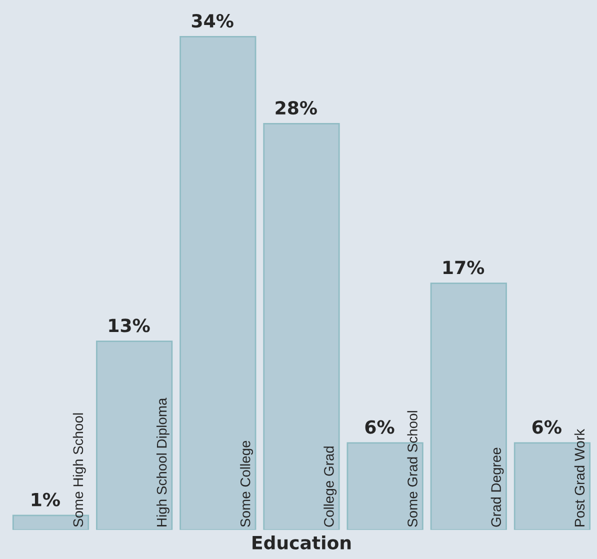 The width and height of the screenshot is (597, 559). Describe the element at coordinates (163, 462) in the screenshot. I see `x-tick-label: High School Diploma` at that location.